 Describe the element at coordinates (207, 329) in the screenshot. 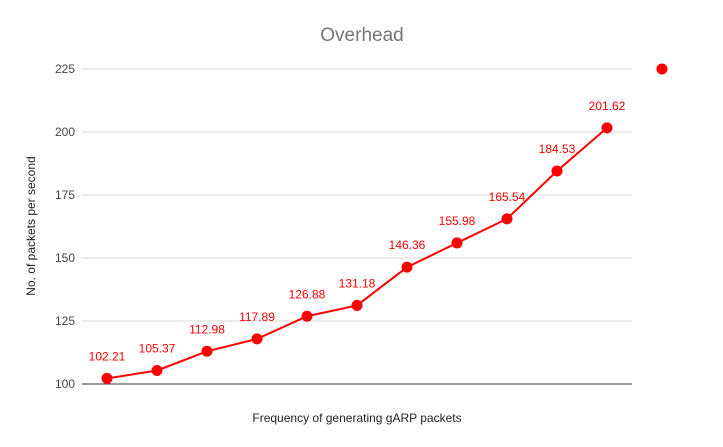

I see `data-label: 112.98` at that location.